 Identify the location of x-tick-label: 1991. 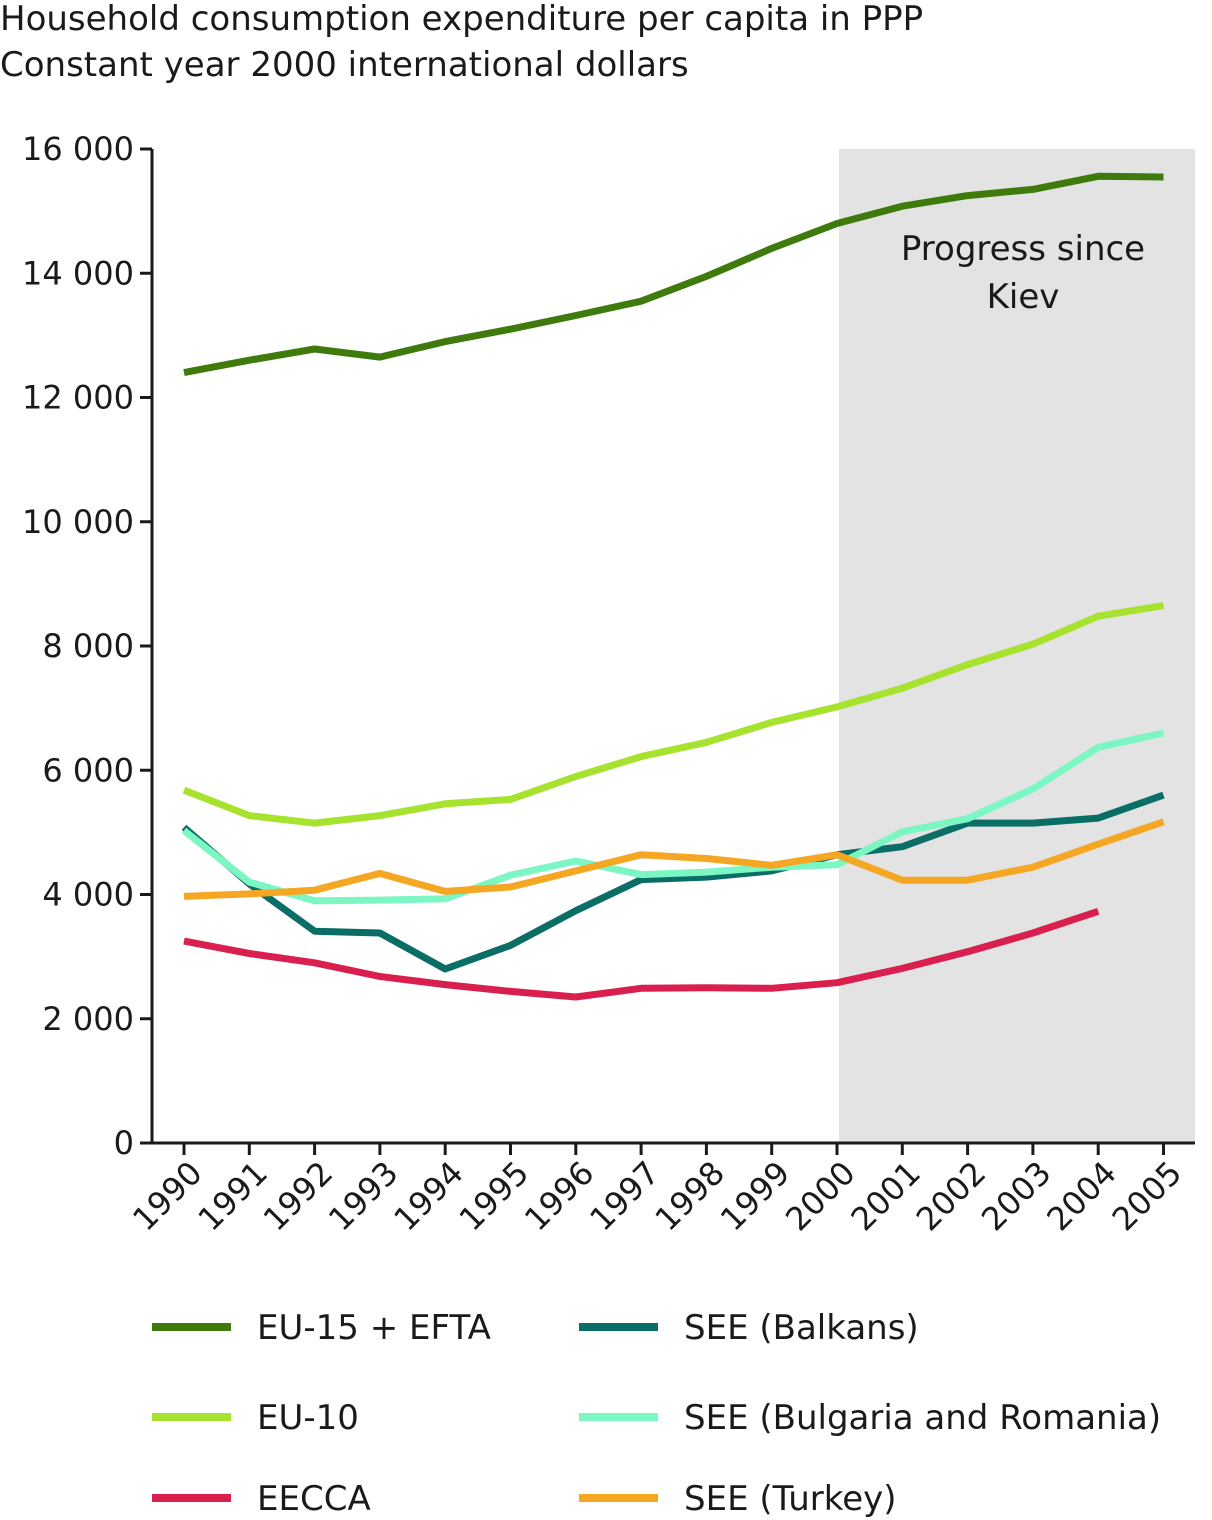
(233, 1196).